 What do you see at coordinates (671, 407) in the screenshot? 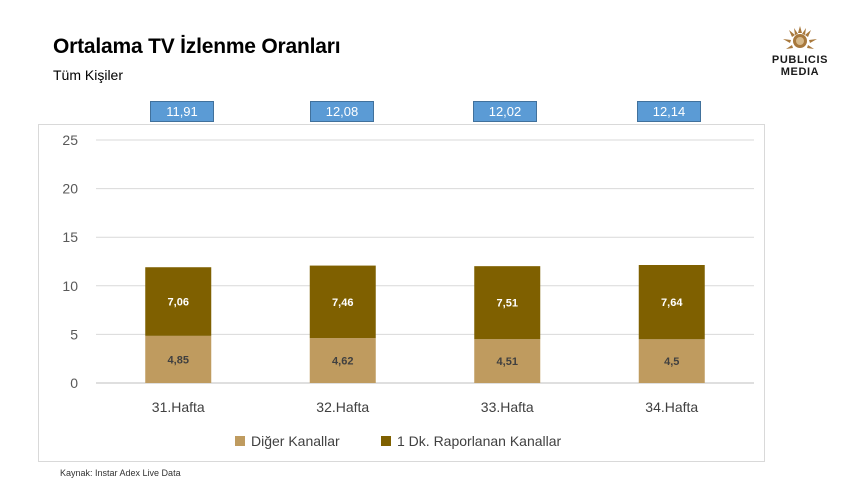
I see `x-tick-label: 34.Hafta` at bounding box center [671, 407].